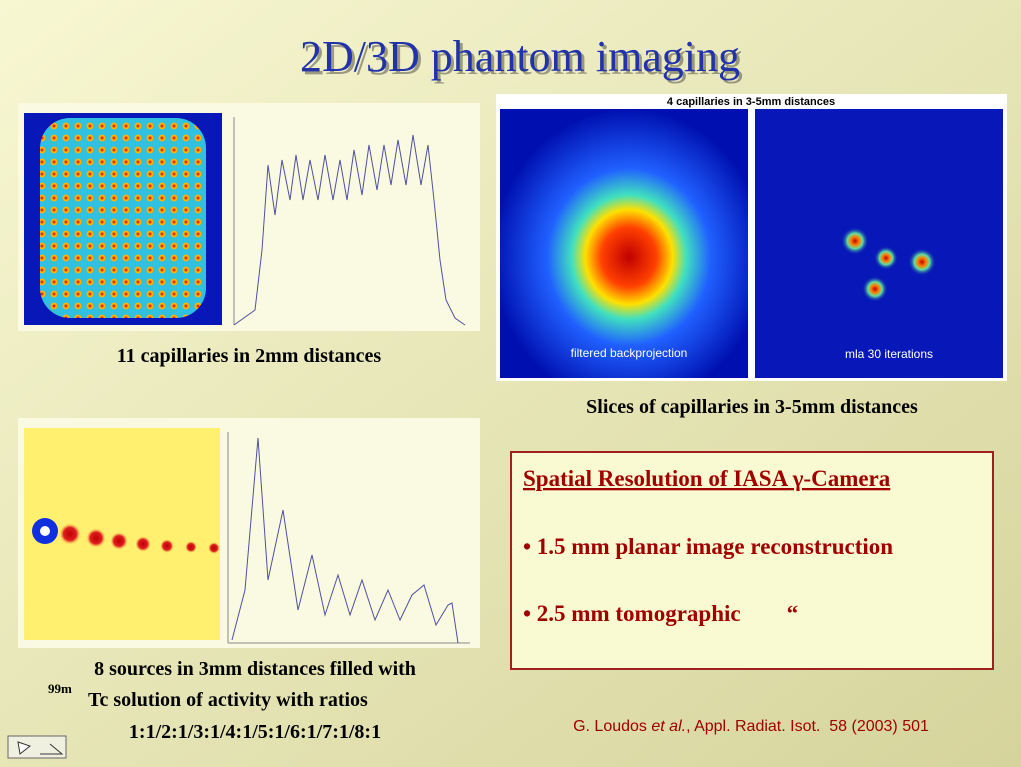 The image size is (1021, 767). I want to click on image-label: filtered backprojection, so click(629, 353).